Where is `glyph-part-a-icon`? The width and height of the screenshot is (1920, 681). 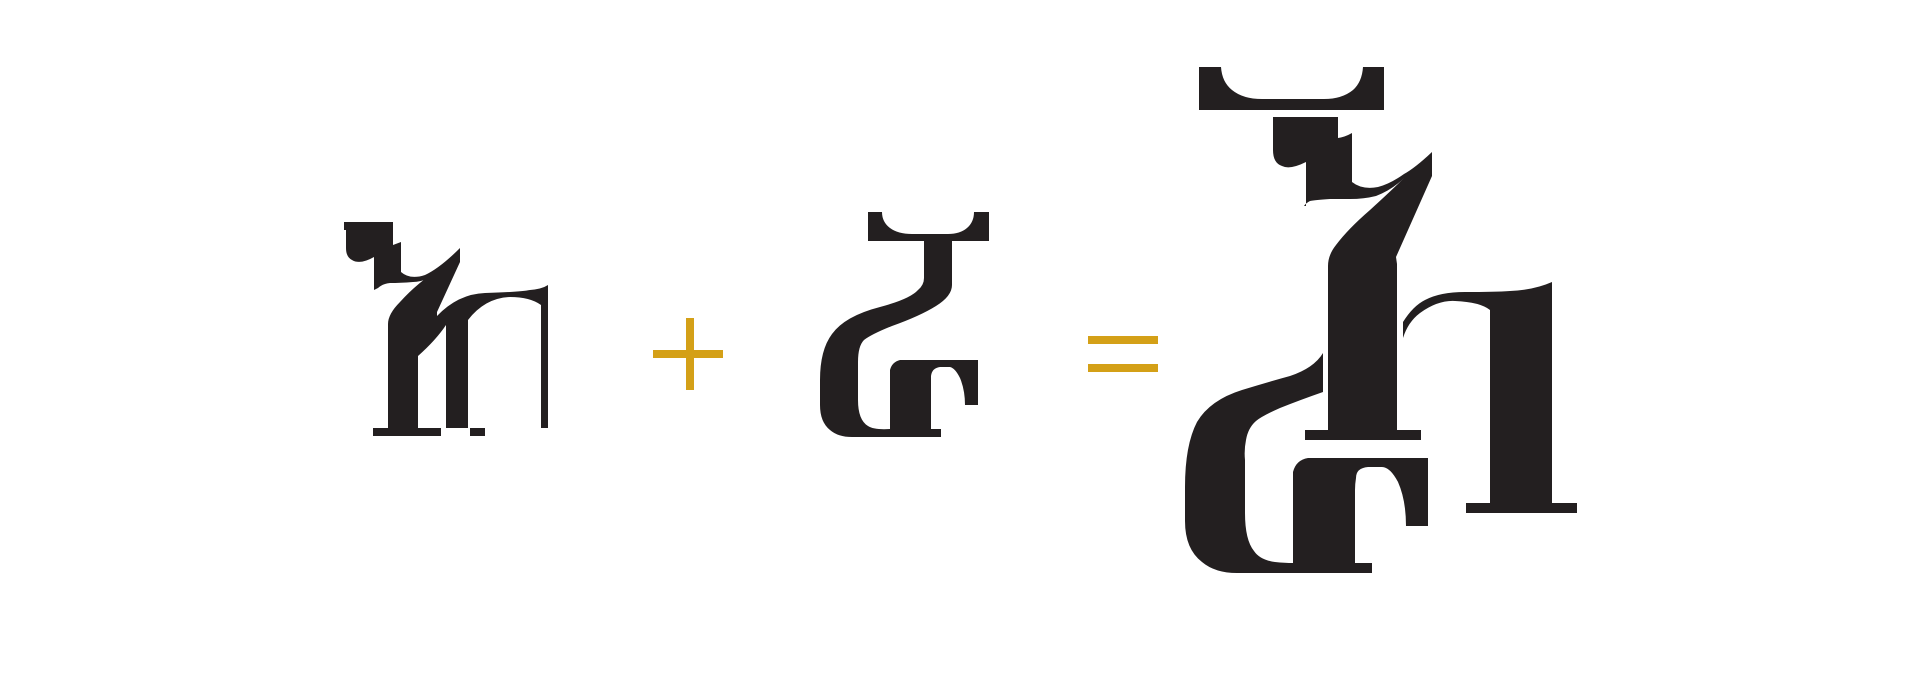
glyph-part-a-icon is located at coordinates (446, 329).